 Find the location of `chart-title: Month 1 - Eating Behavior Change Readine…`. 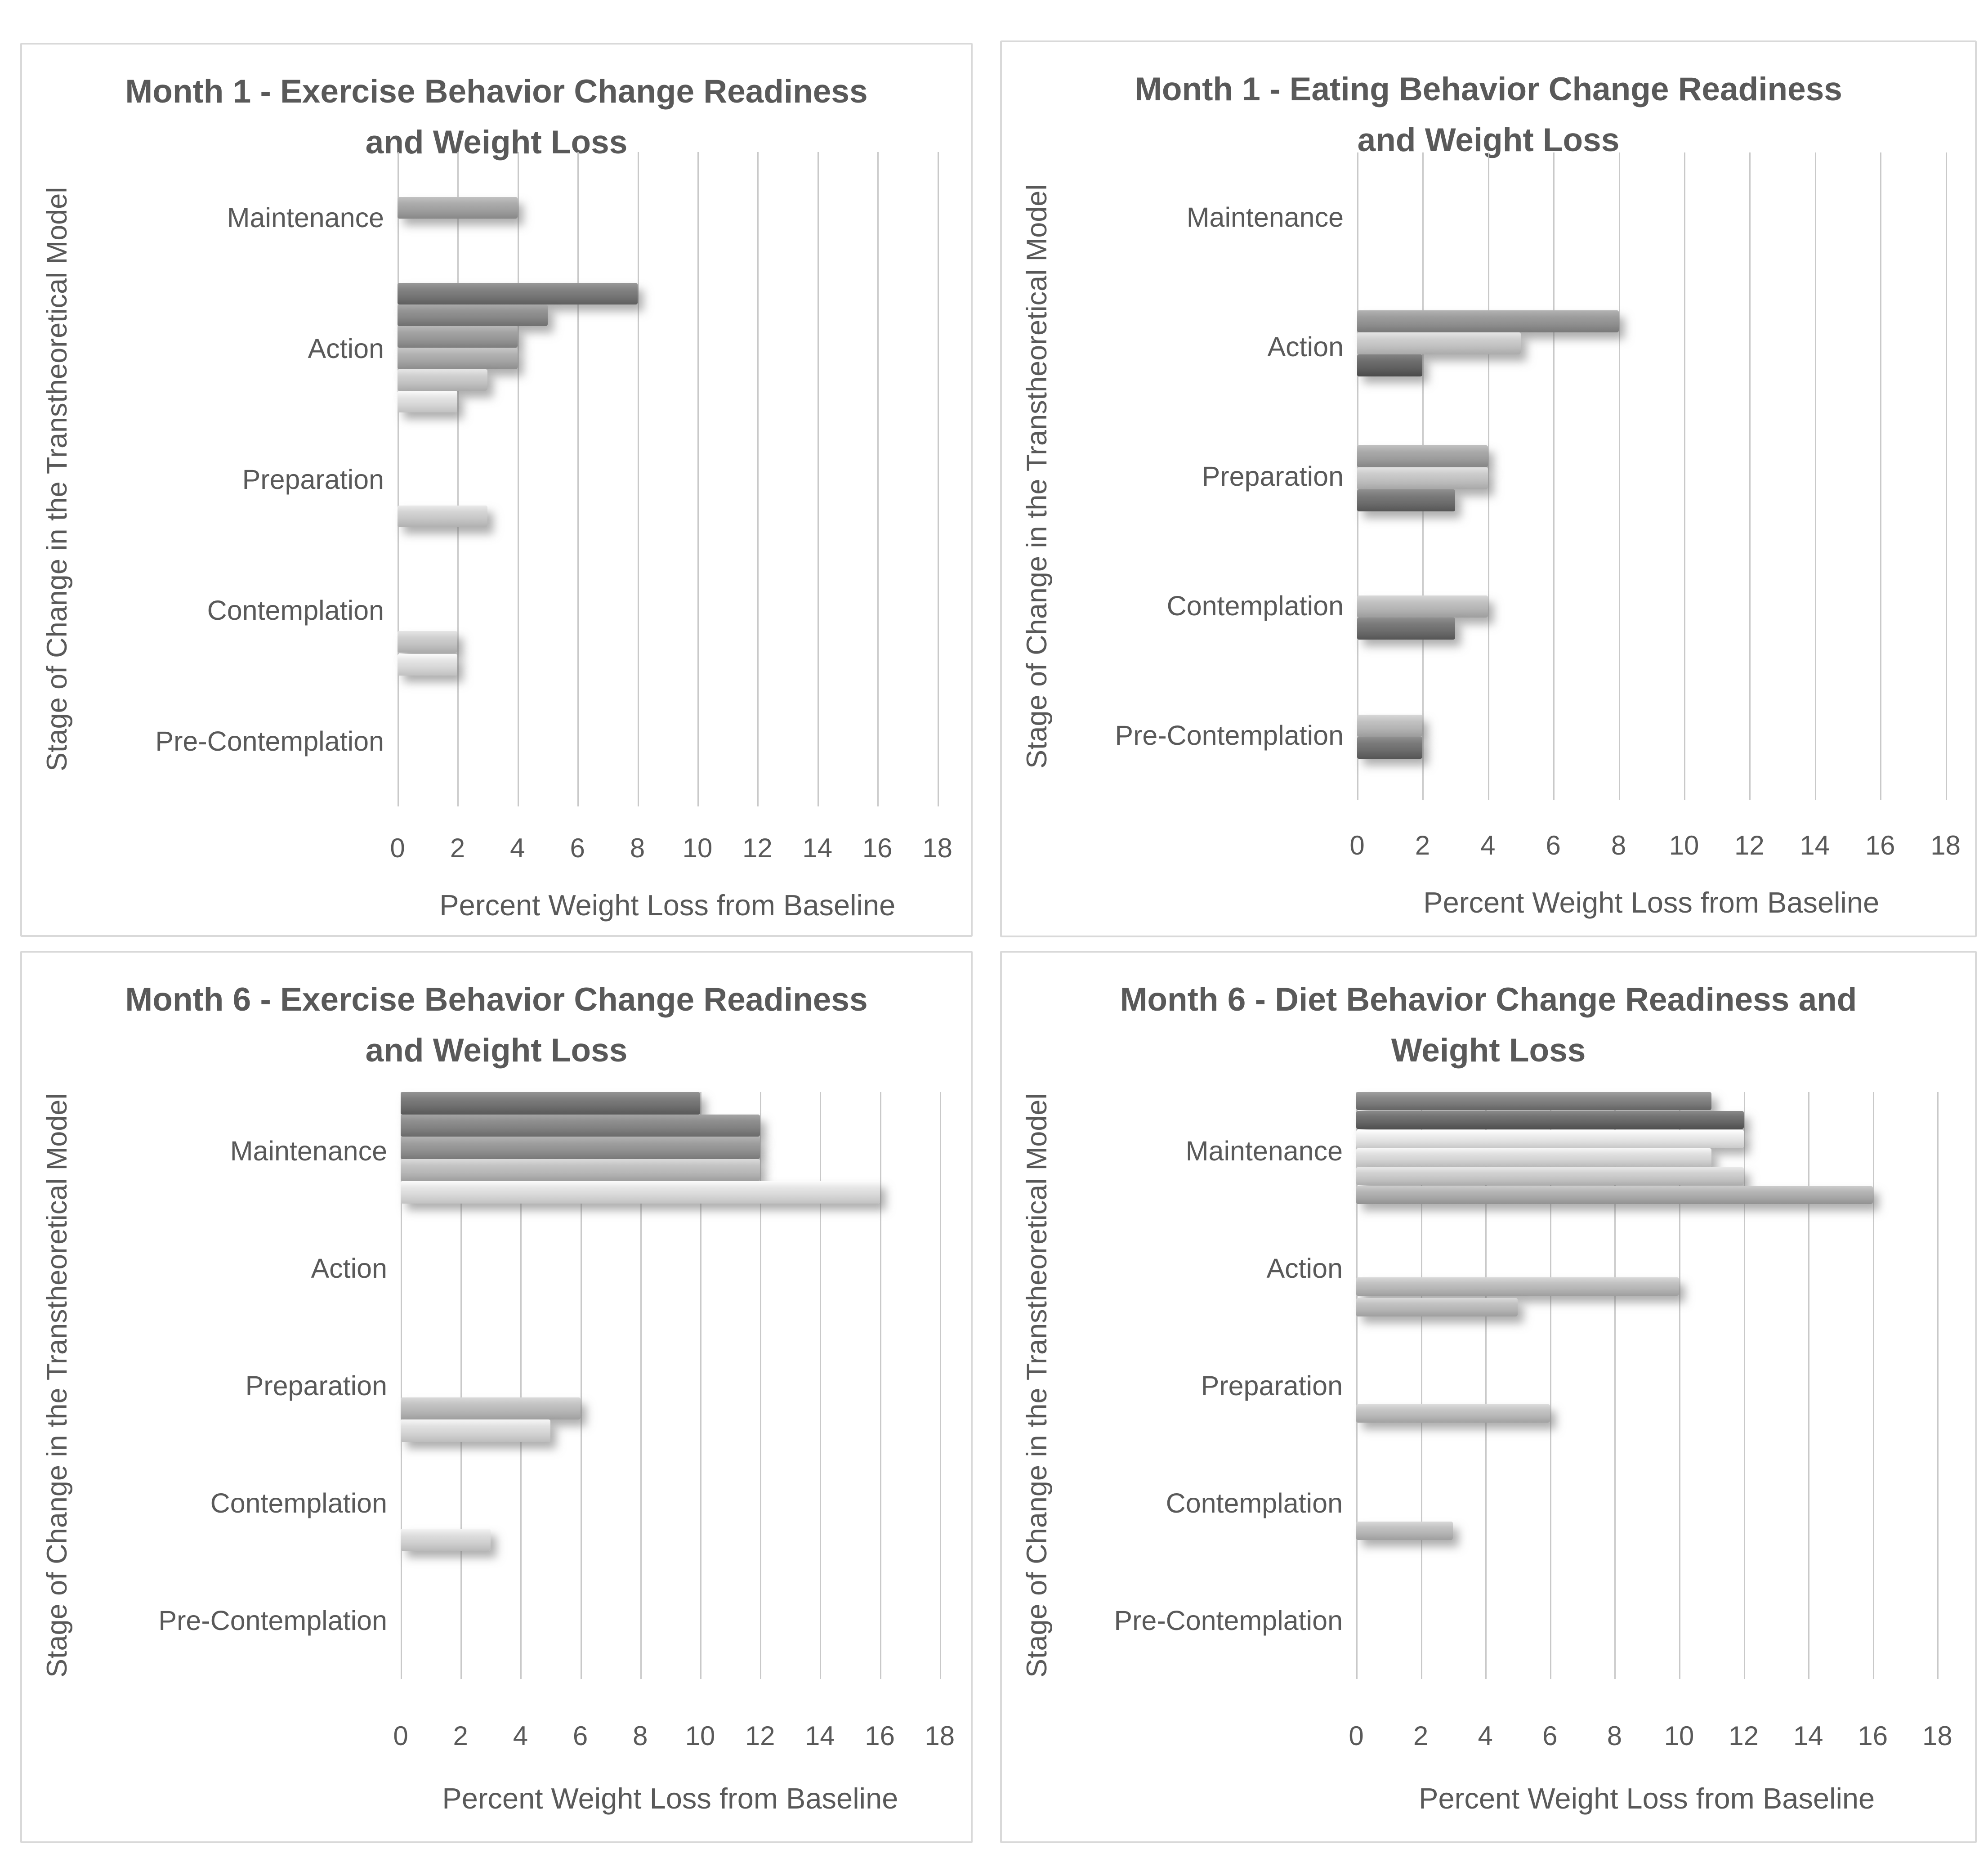

chart-title: Month 1 - Eating Behavior Change Readine… is located at coordinates (1489, 115).